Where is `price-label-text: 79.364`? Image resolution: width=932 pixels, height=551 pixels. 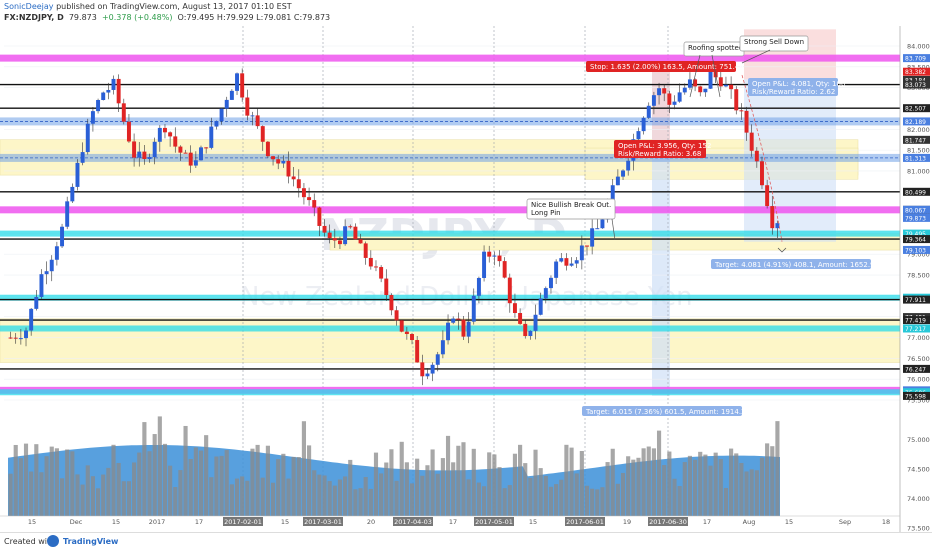 price-label-text: 79.364 is located at coordinates (915, 240).